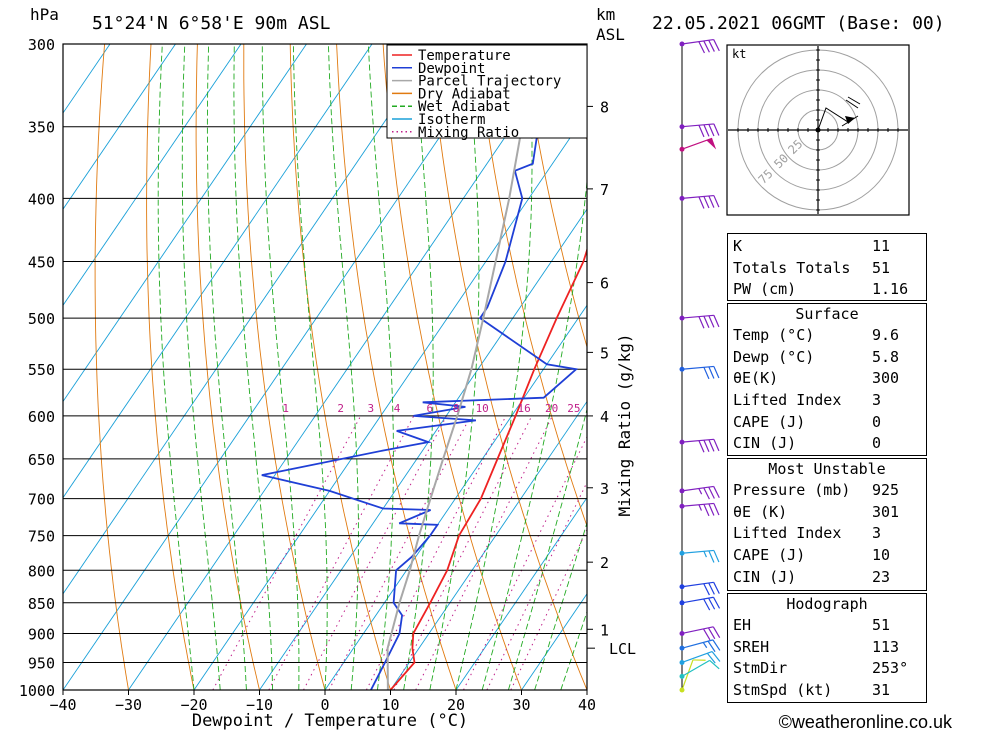 Image resolution: width=1000 pixels, height=733 pixels. Describe the element at coordinates (827, 556) in the screenshot. I see `most_unstable-row: CAPE (J) 10` at that location.